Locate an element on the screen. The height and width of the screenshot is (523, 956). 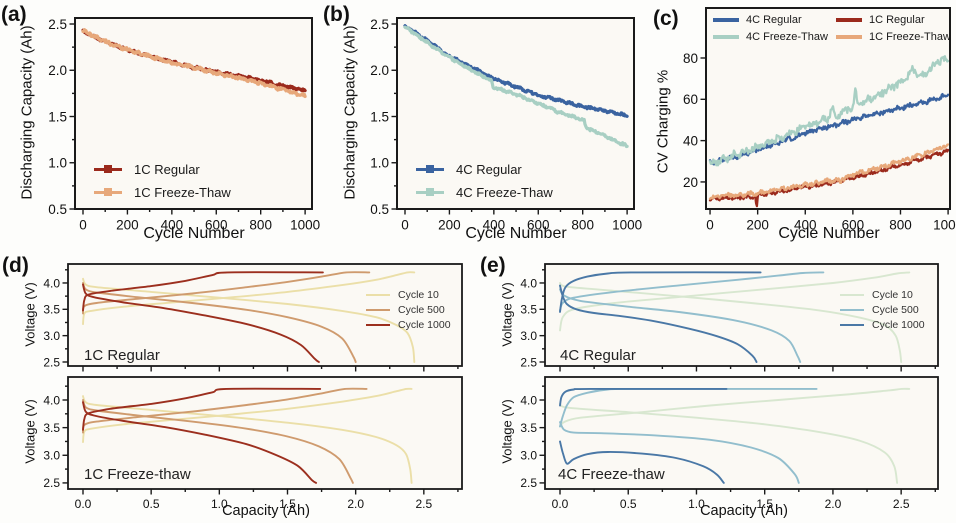
panel-a-xaxis-title: Cycle Number is located at coordinates (194, 233).